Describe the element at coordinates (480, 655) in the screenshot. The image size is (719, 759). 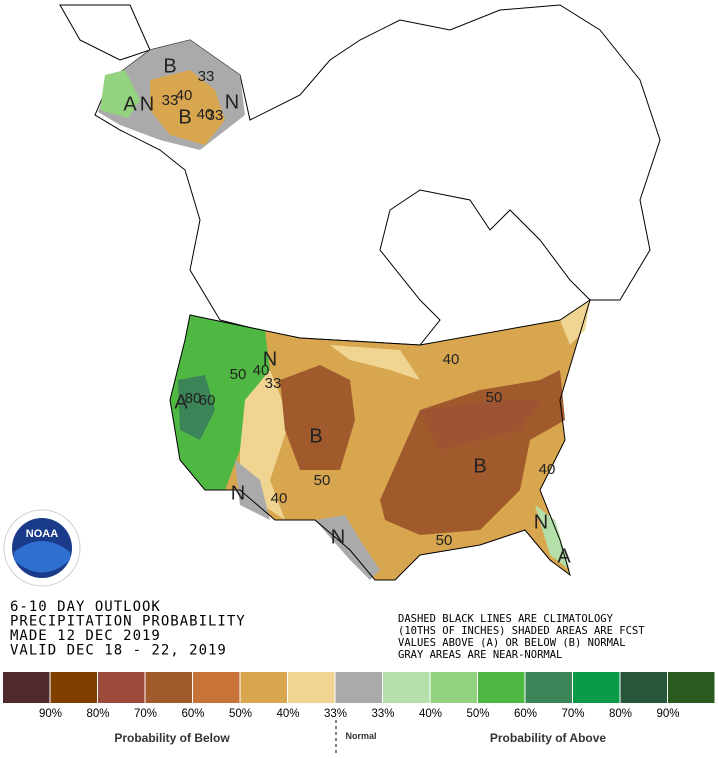
I see `map-note: GRAY AREAS ARE NEAR-NORMAL` at that location.